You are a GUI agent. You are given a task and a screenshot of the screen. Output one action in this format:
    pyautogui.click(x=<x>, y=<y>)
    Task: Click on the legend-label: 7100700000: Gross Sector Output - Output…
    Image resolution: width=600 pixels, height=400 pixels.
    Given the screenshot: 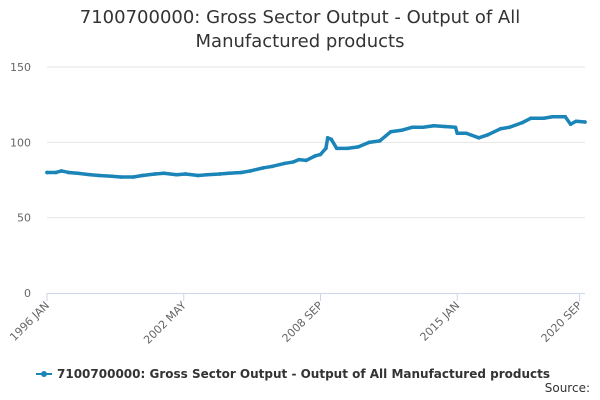 What is the action you would take?
    pyautogui.click(x=304, y=374)
    